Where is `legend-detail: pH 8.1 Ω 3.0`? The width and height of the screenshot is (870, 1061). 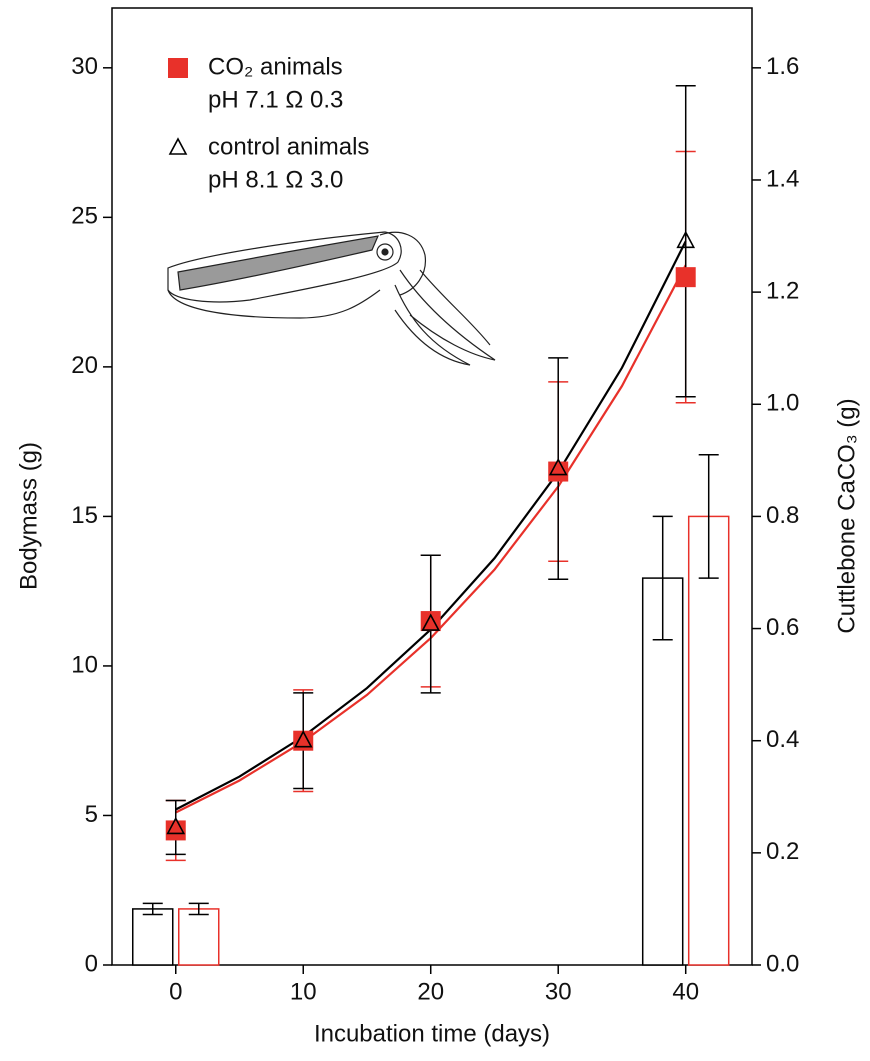 legend-detail: pH 8.1 Ω 3.0 is located at coordinates (275, 179).